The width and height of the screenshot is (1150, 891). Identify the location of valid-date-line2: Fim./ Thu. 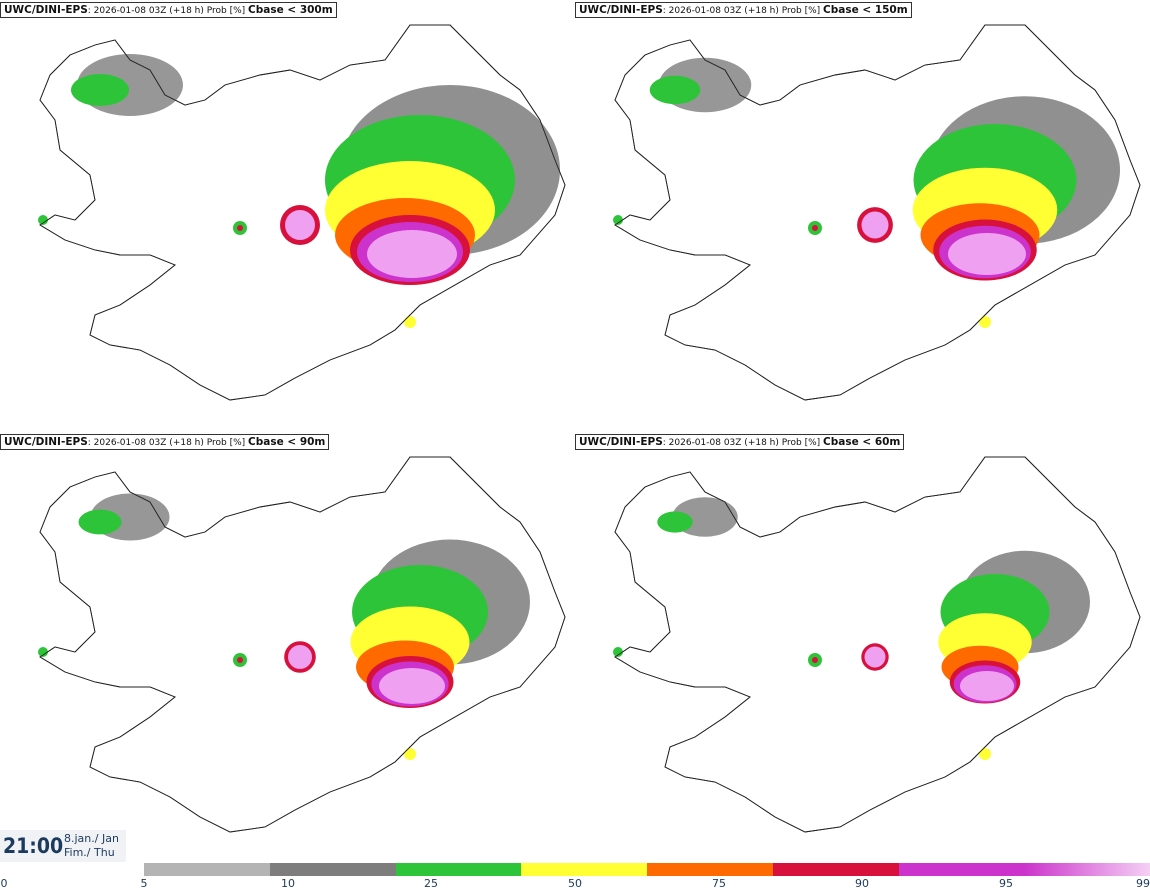
(89, 852).